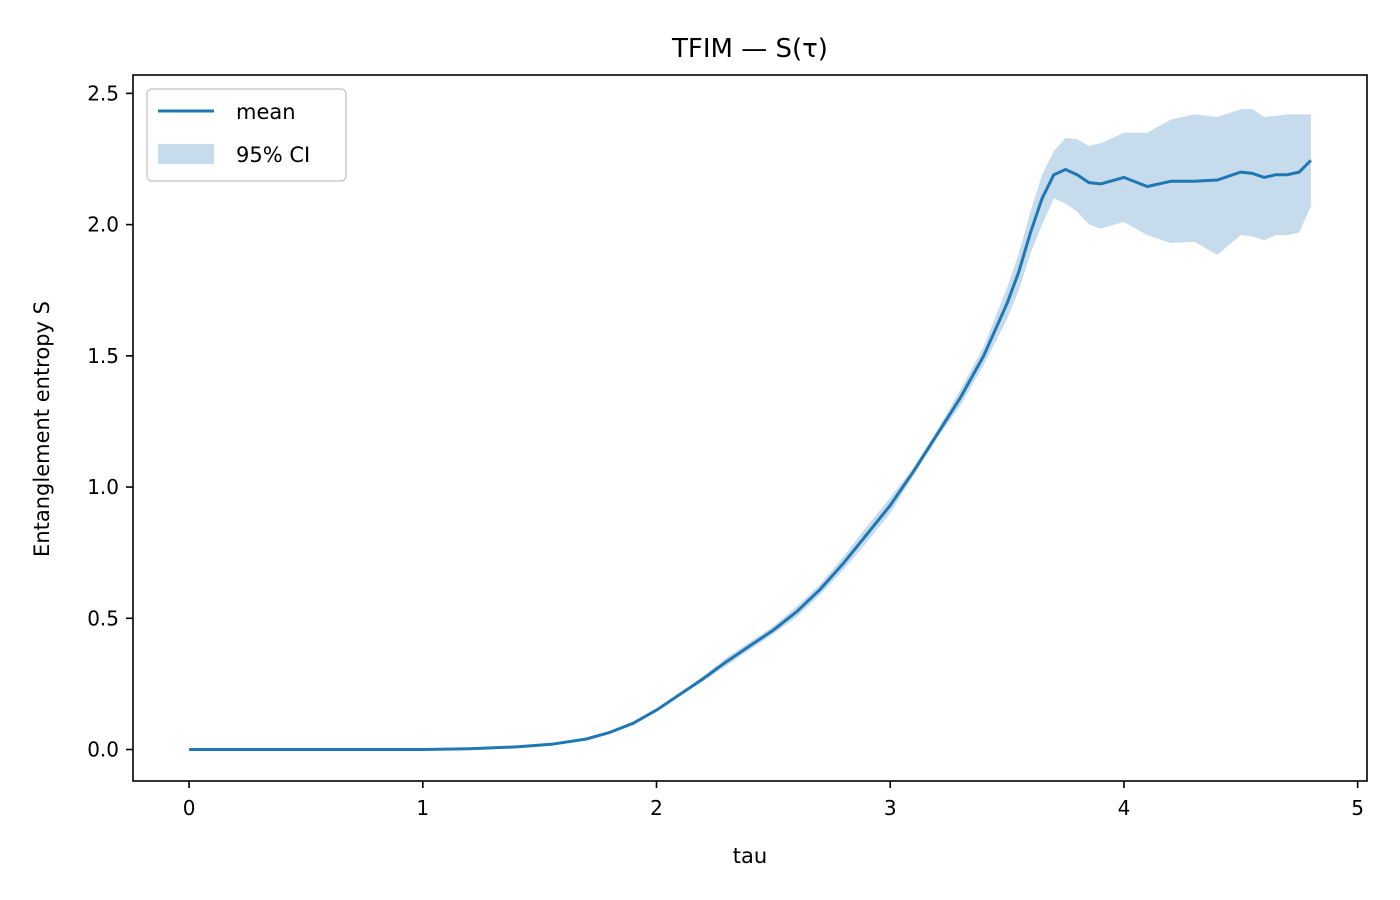  I want to click on x-tick-label: 0, so click(189, 808).